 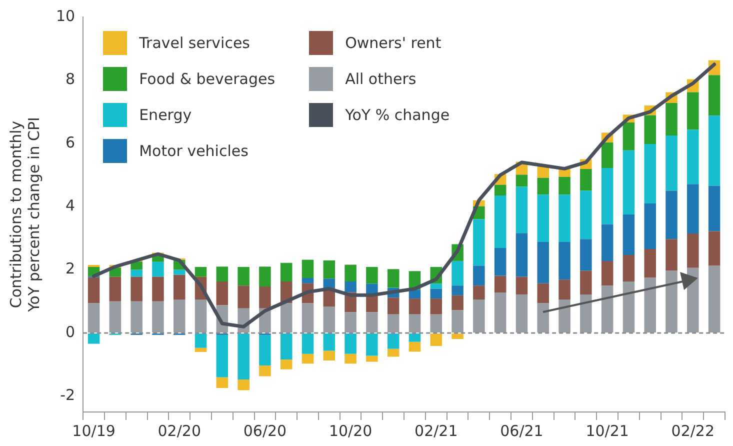 I want to click on x-tick-label: 02/22, so click(x=693, y=431).